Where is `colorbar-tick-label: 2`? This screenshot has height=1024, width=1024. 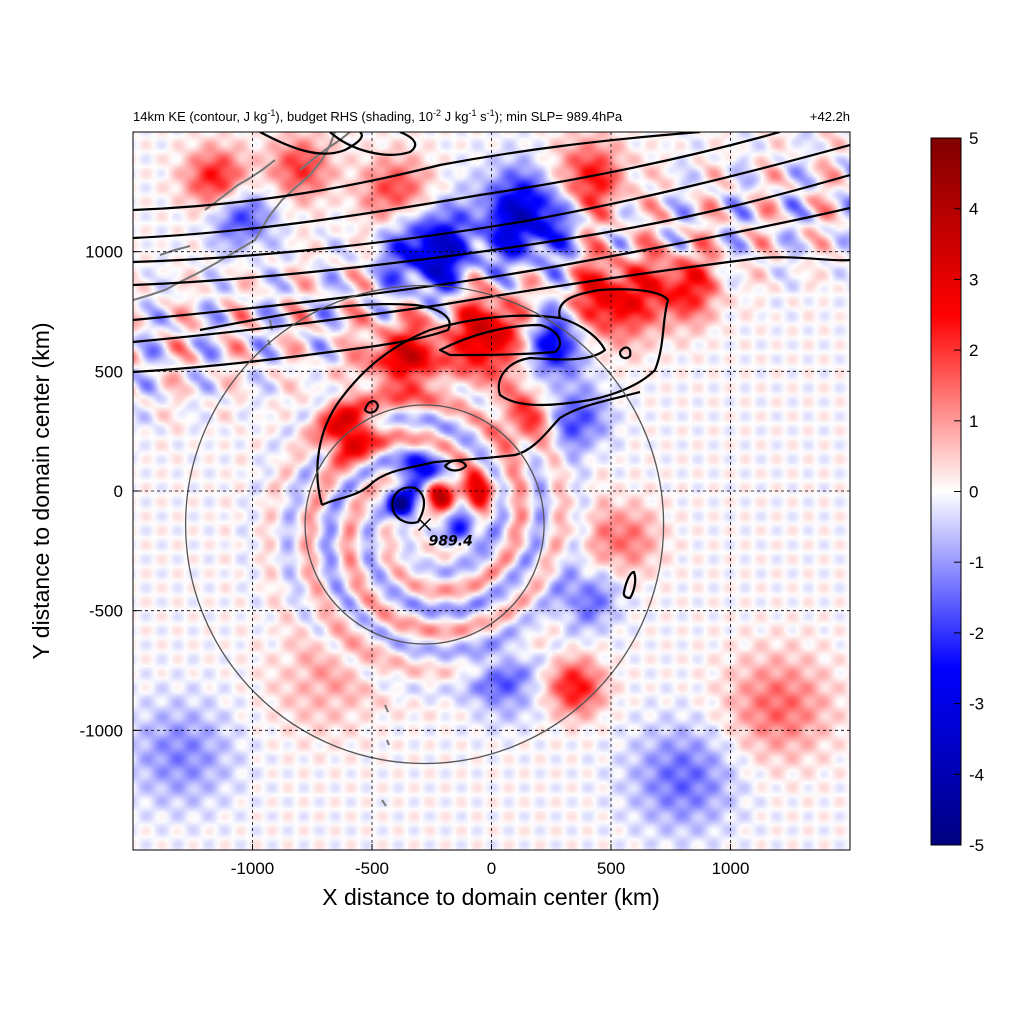 colorbar-tick-label: 2 is located at coordinates (973, 350).